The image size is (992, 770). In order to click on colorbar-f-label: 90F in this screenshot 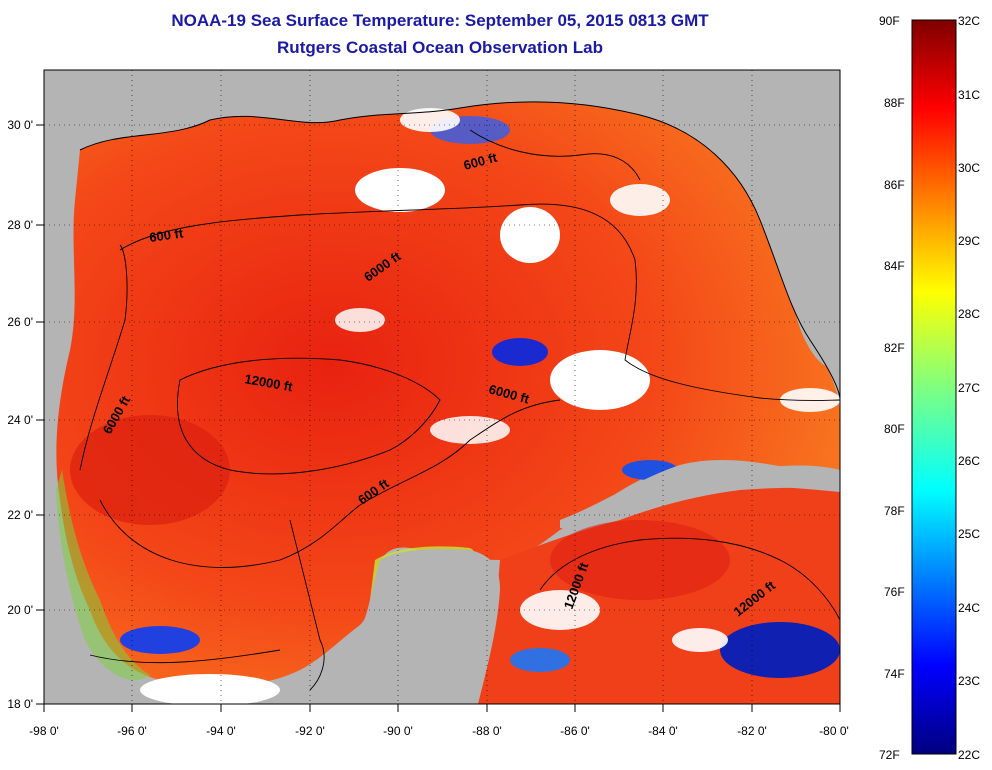, I will do `click(889, 21)`.